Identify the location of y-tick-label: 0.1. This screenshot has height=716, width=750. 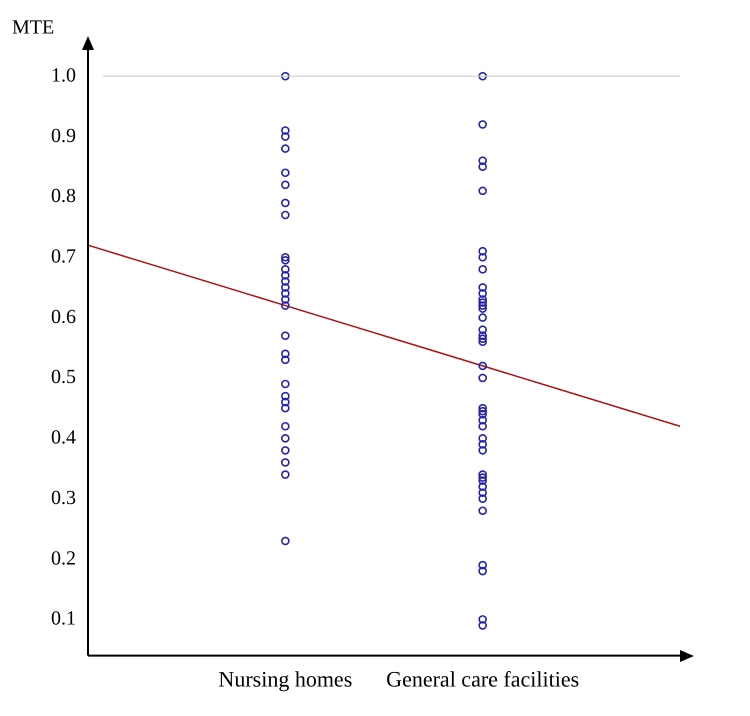
(63, 619).